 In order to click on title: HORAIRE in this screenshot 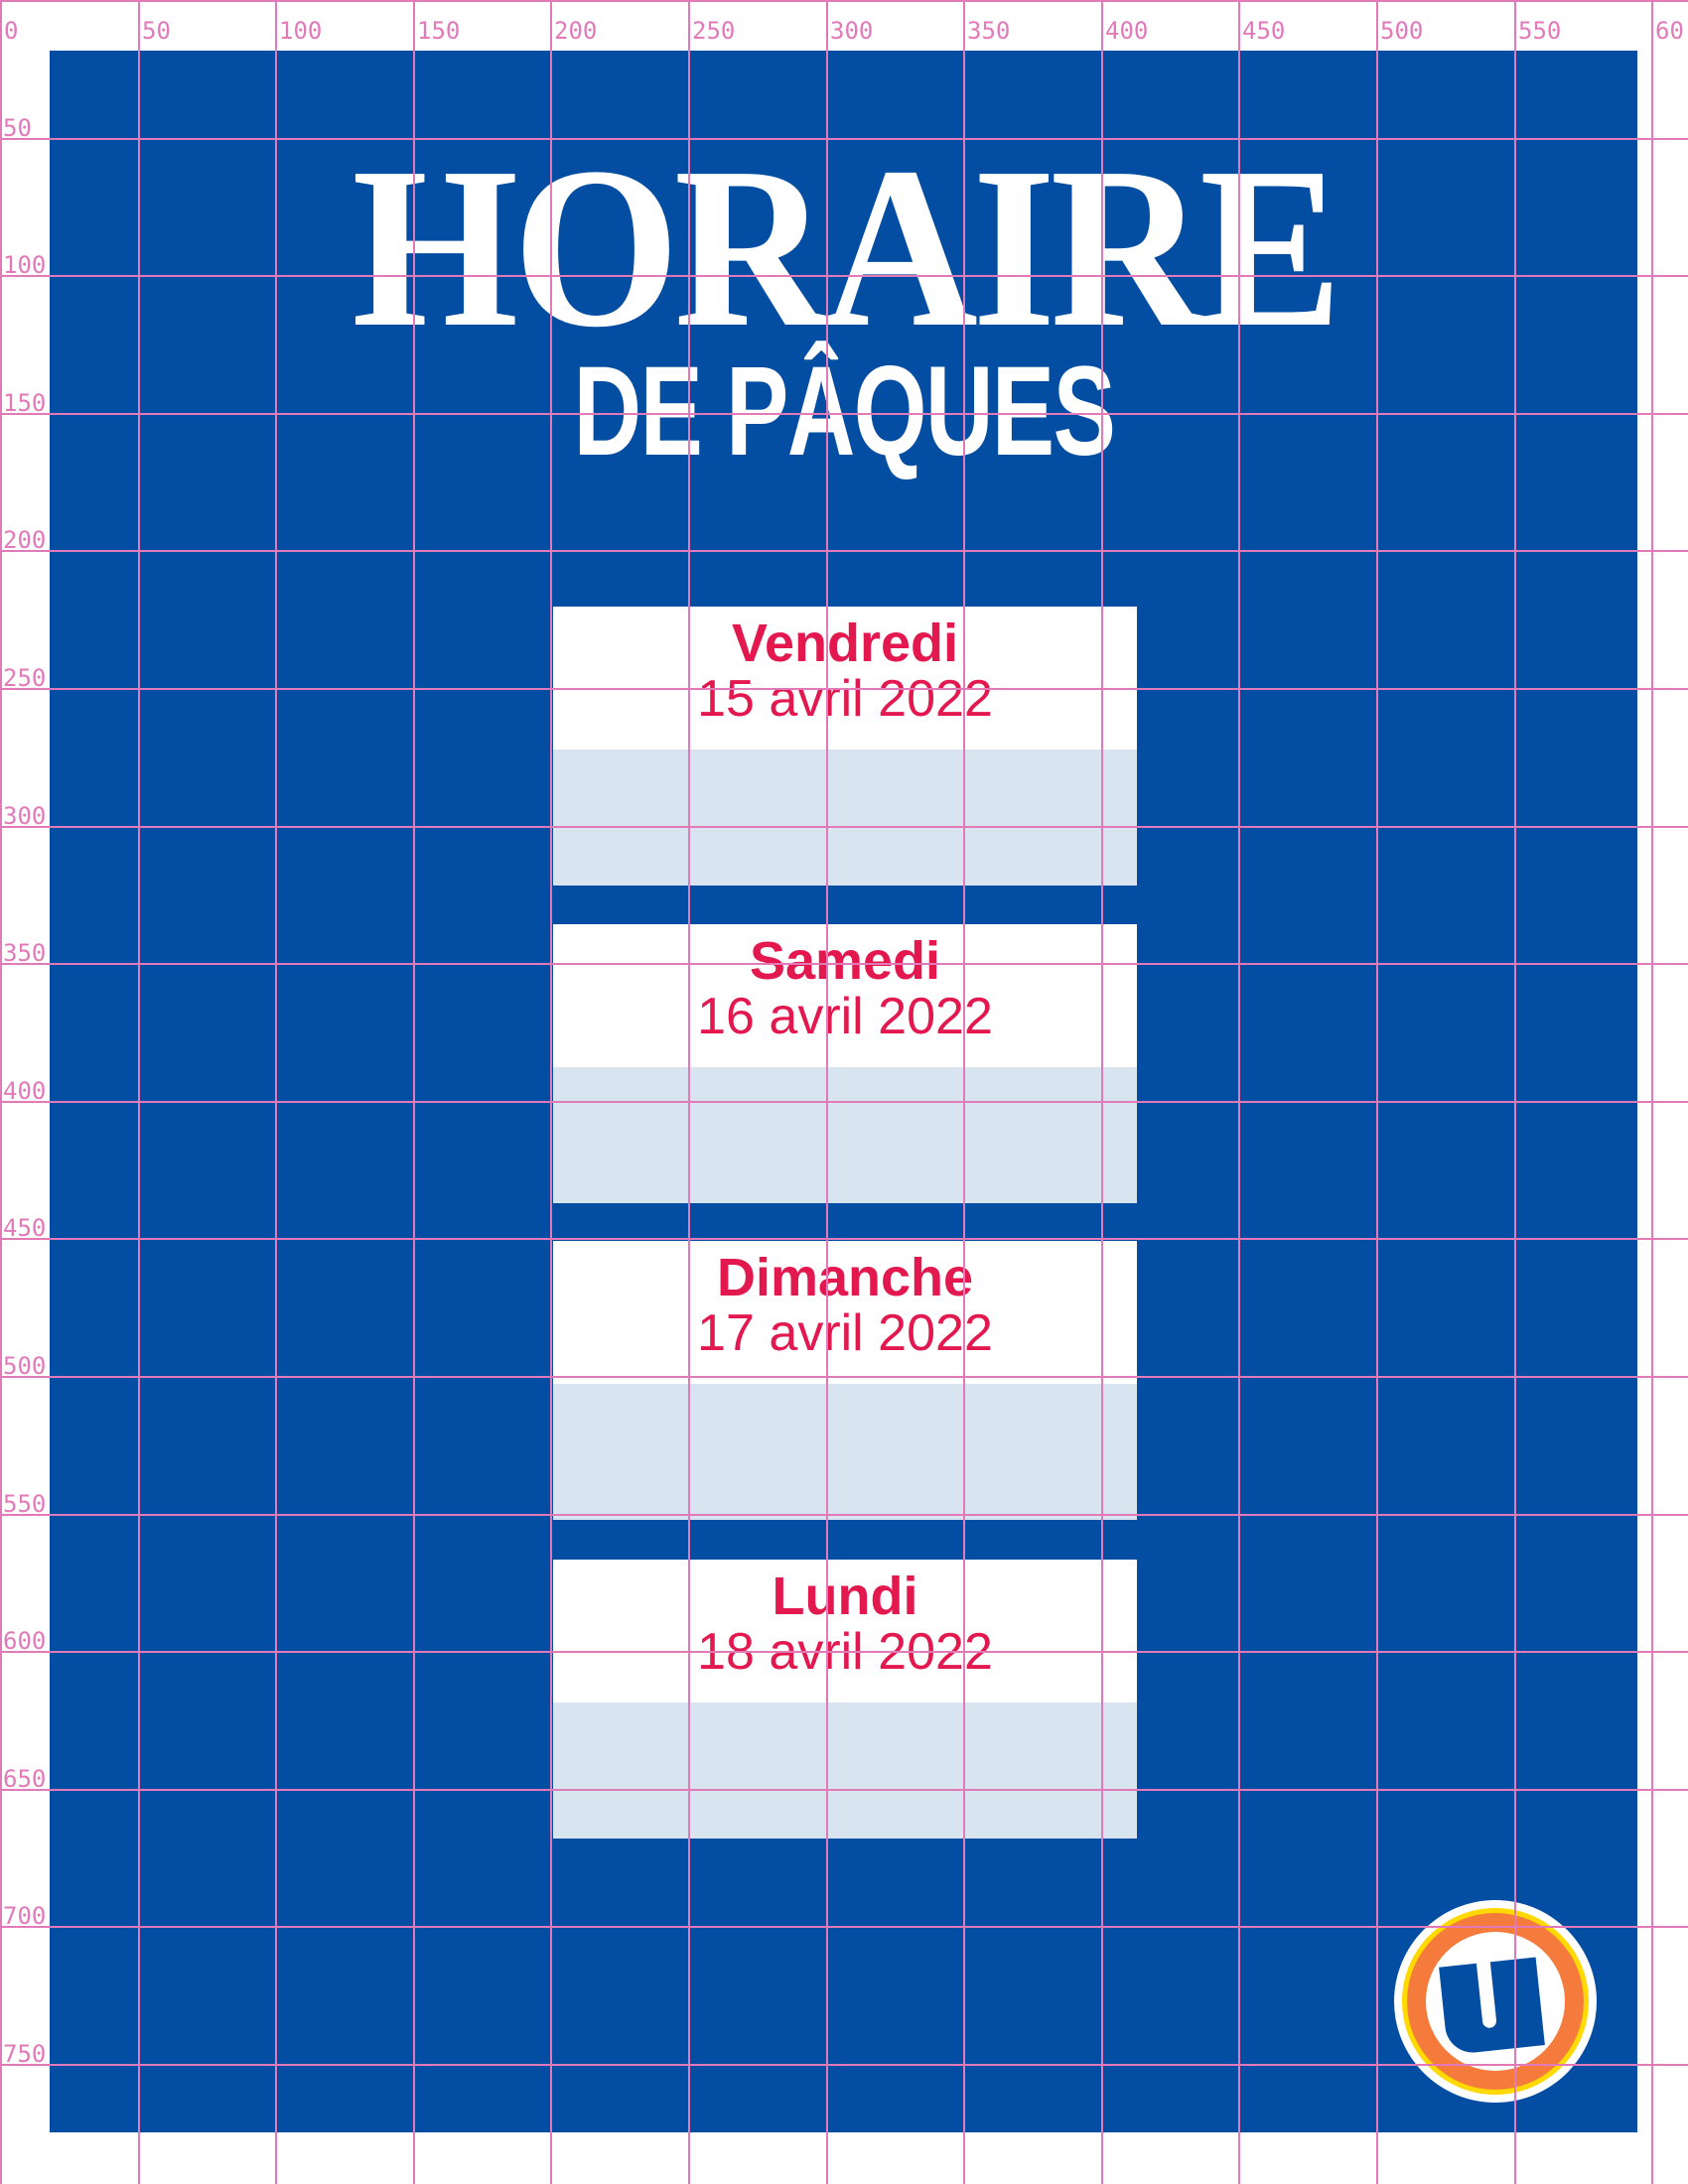, I will do `click(846, 247)`.